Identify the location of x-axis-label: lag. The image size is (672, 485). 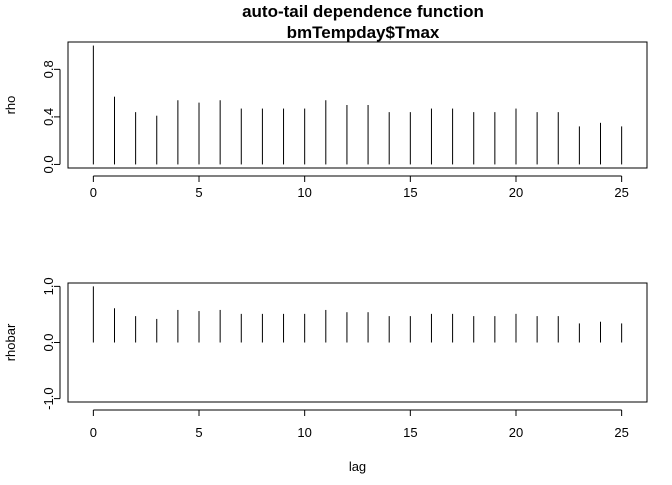
(357, 466).